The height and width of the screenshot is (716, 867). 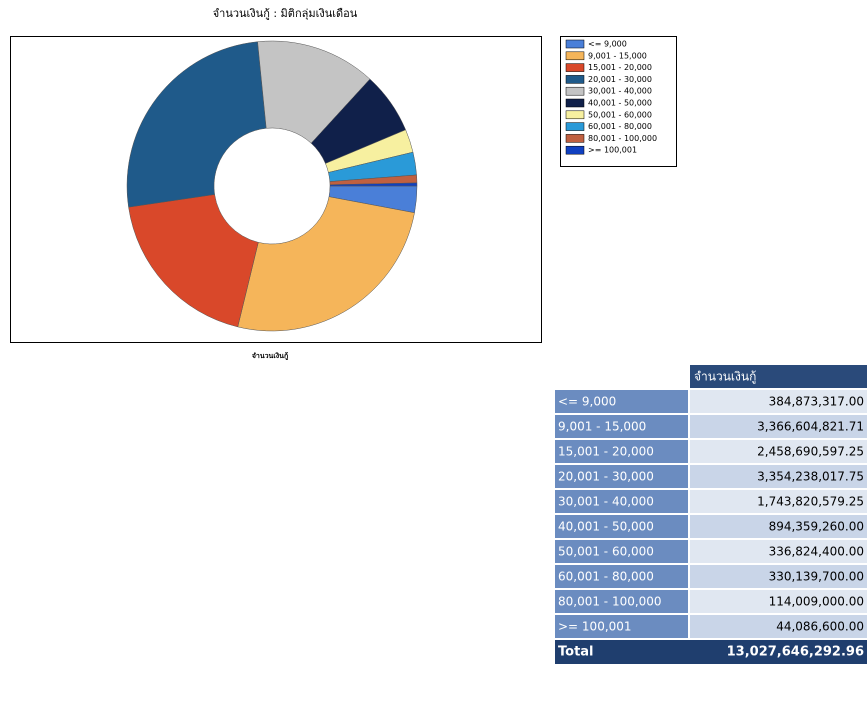 What do you see at coordinates (810, 502) in the screenshot?
I see `row-value: 1,743,820,579.25` at bounding box center [810, 502].